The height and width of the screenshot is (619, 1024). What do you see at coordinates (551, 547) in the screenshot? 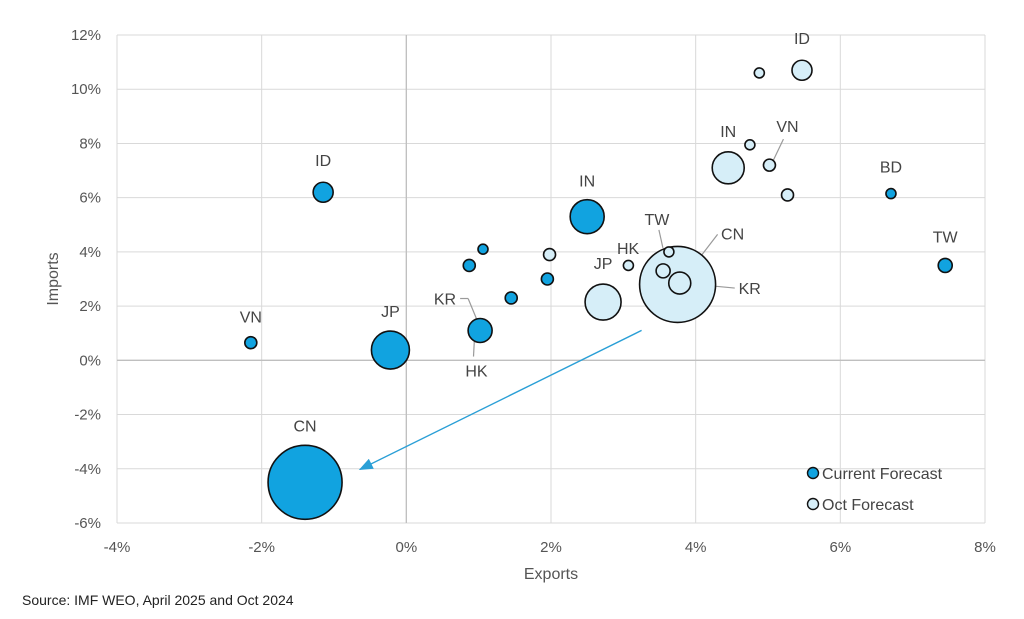
I see `x-tick-label: 2%` at bounding box center [551, 547].